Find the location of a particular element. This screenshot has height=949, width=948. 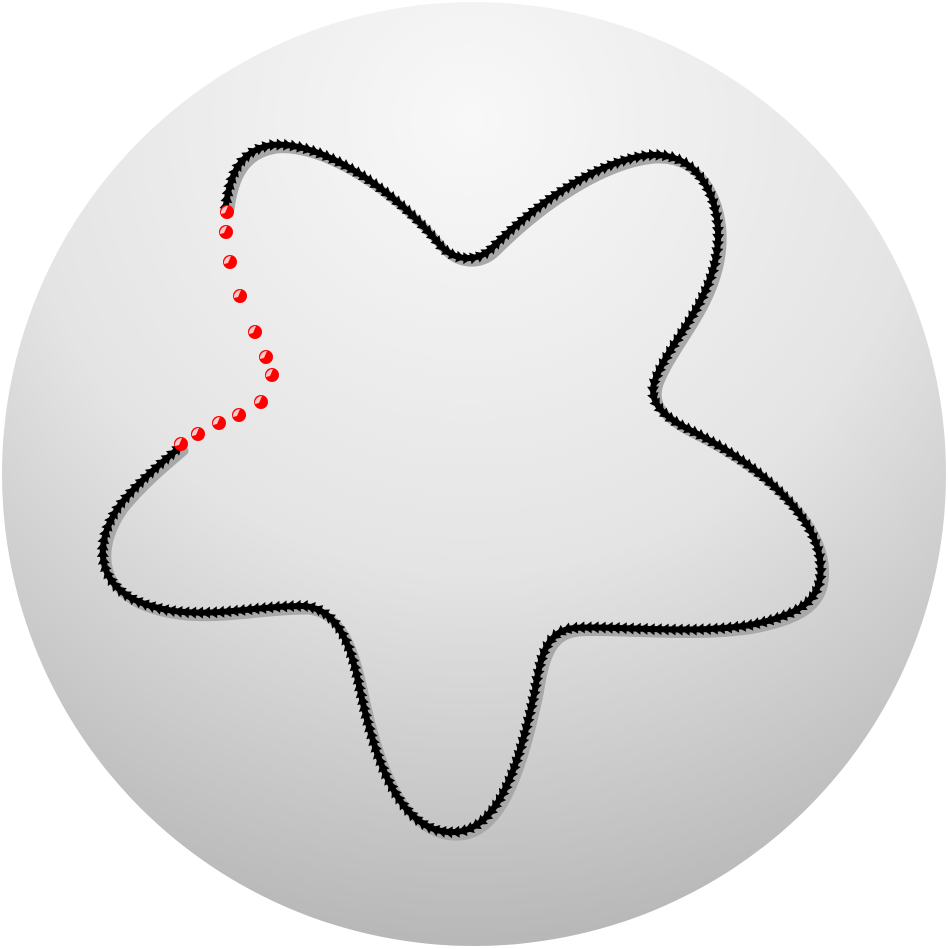

segment-dot-highlight is located at coordinates (236, 412).